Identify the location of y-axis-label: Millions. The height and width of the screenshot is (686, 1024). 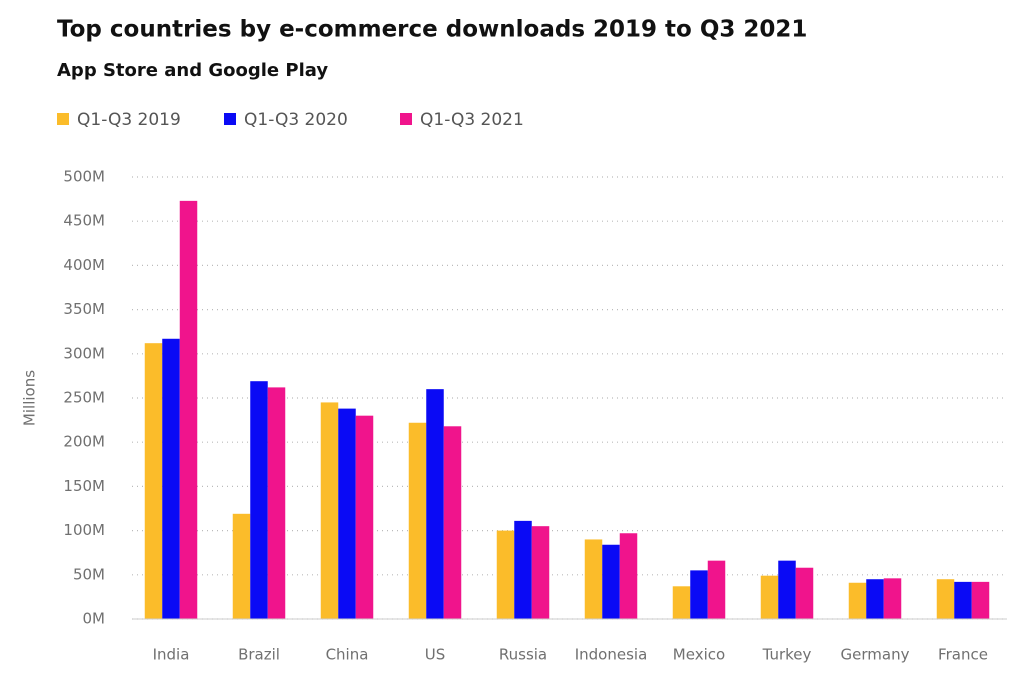
(30, 398).